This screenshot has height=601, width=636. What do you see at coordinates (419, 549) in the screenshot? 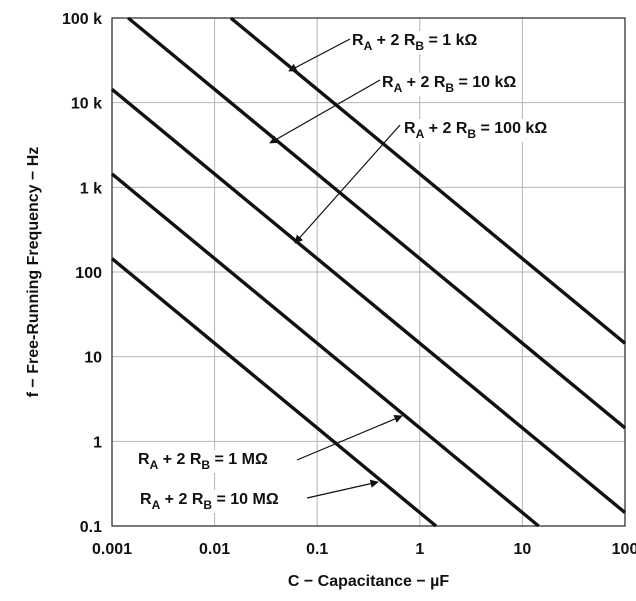
I see `x-tick-label: 1` at bounding box center [419, 549].